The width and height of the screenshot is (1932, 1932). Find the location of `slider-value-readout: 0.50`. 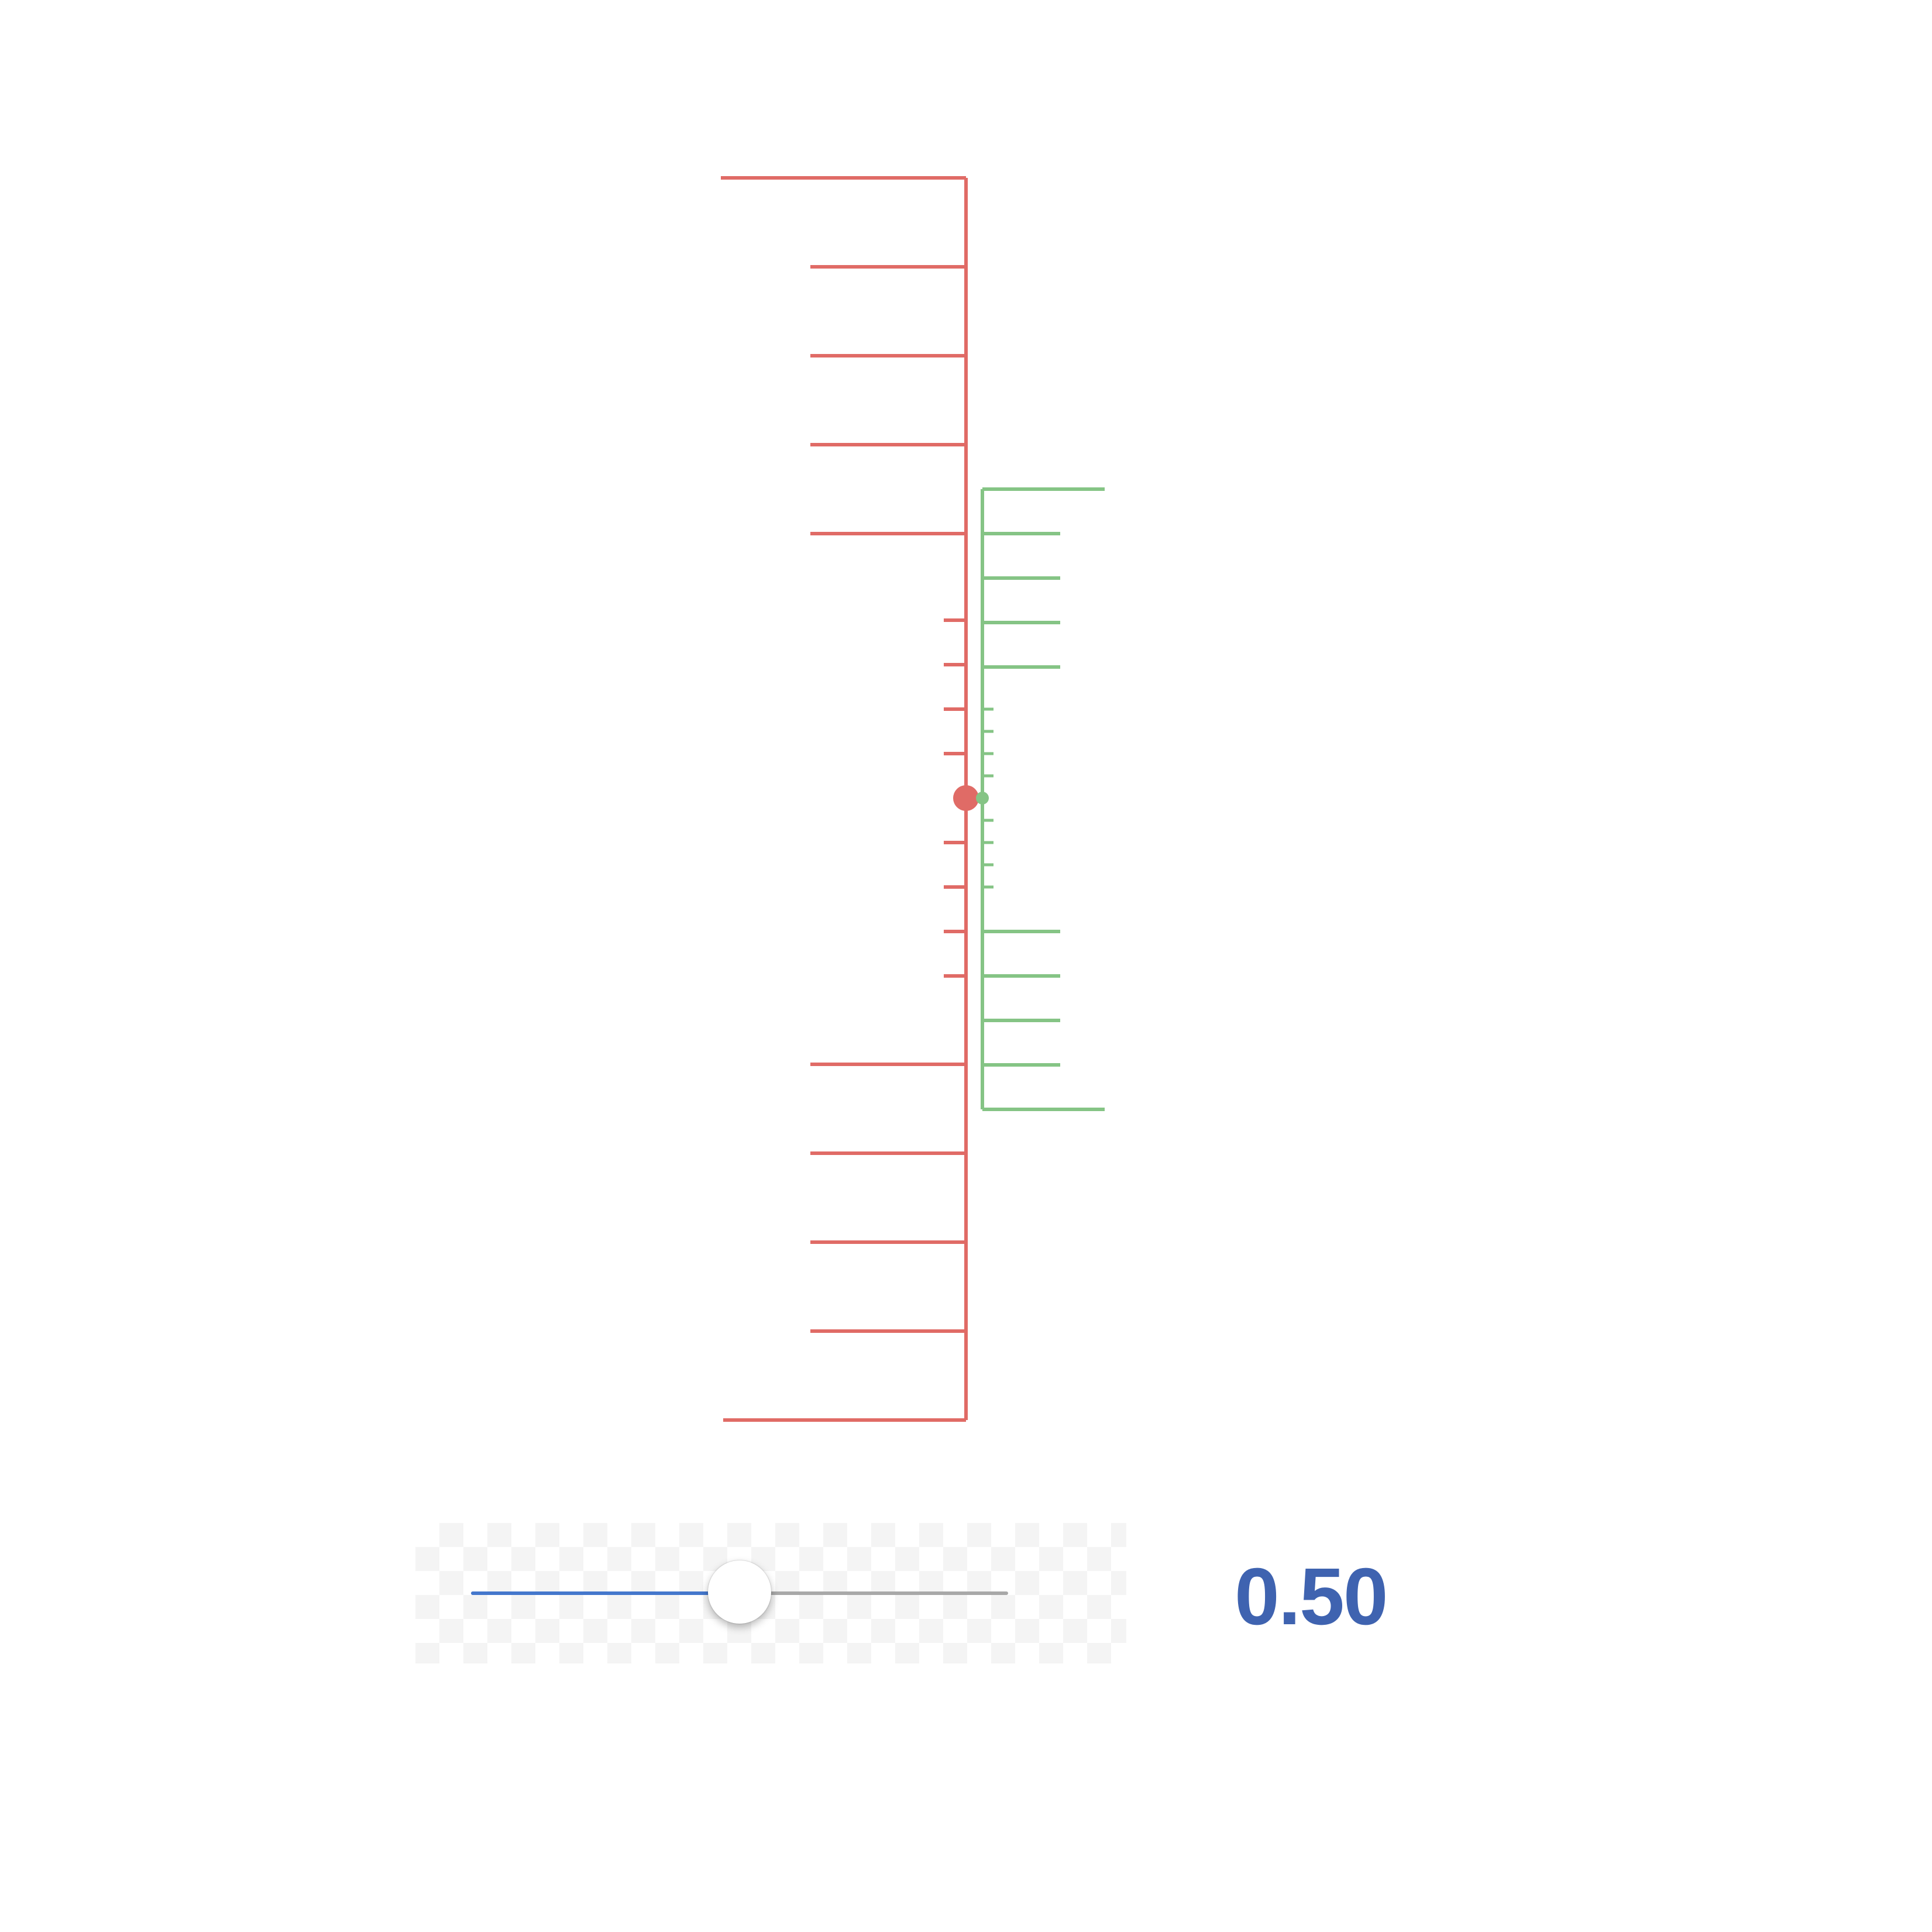

slider-value-readout: 0.50 is located at coordinates (1311, 1597).